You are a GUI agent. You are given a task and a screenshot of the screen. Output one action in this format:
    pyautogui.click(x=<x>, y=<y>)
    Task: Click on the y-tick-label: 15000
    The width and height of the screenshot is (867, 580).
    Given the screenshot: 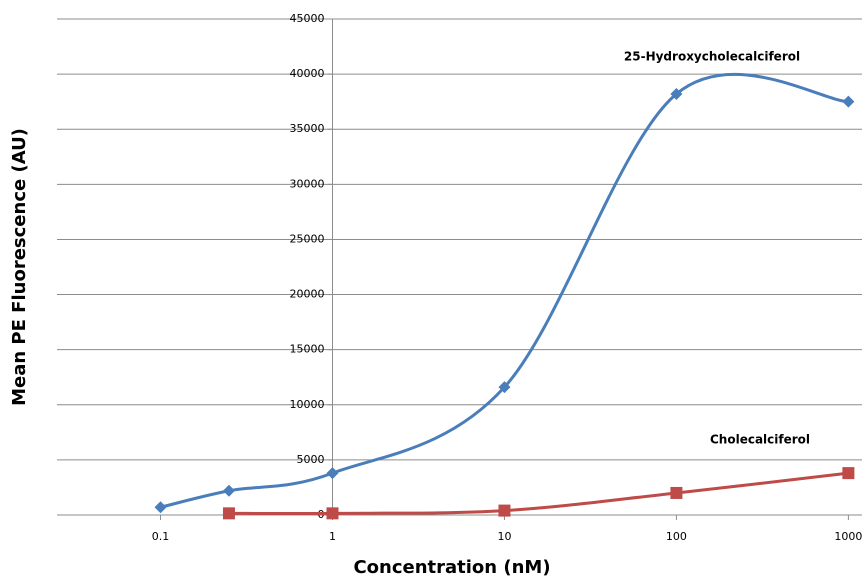 What is the action you would take?
    pyautogui.click(x=306, y=349)
    